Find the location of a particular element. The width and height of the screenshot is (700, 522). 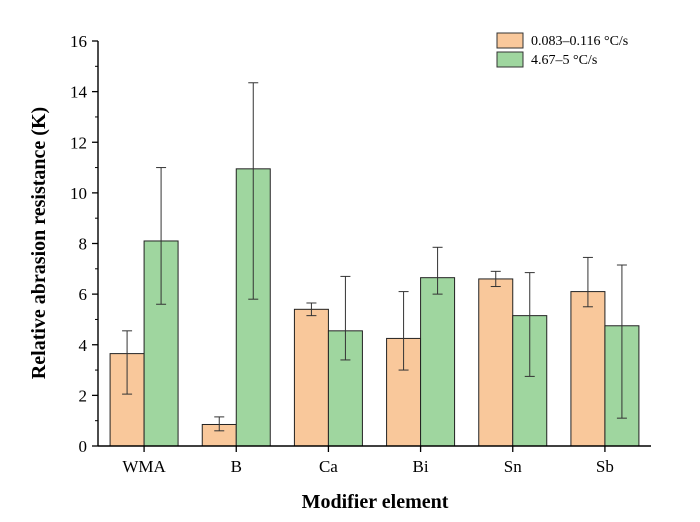

x-tick-label-ca: Ca is located at coordinates (328, 466).